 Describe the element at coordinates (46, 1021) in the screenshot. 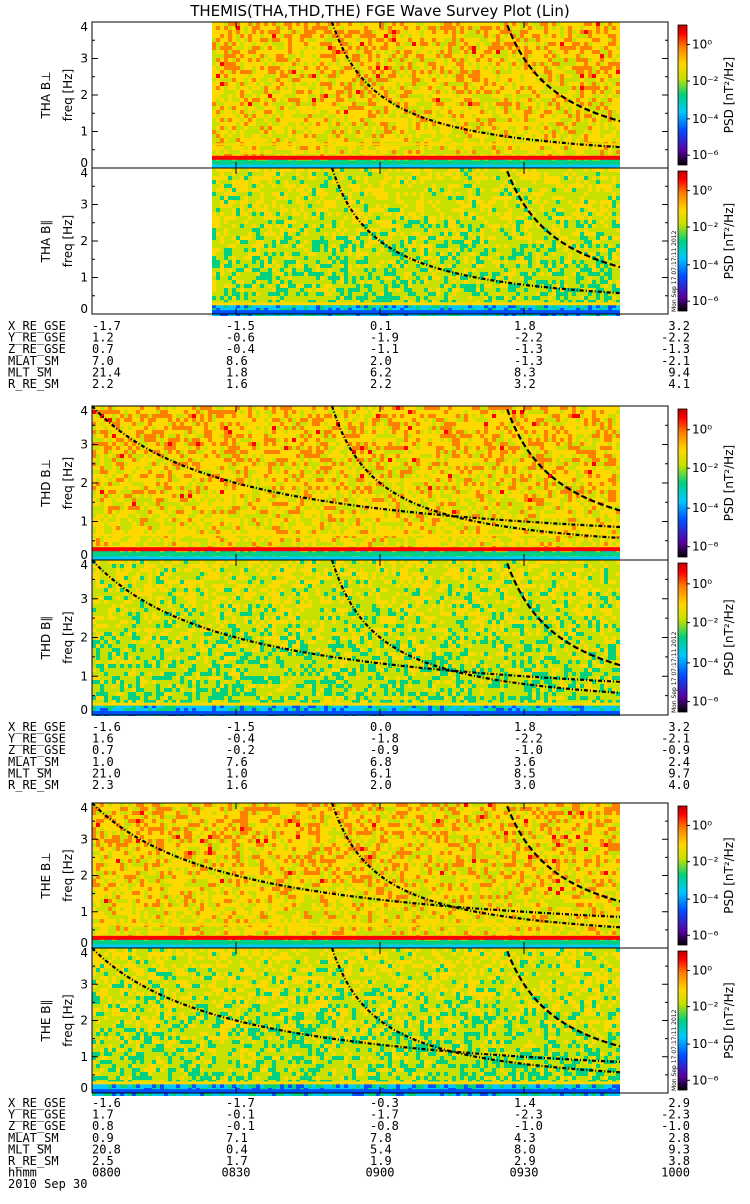

I see `panel-ylabel: THE B∥` at that location.